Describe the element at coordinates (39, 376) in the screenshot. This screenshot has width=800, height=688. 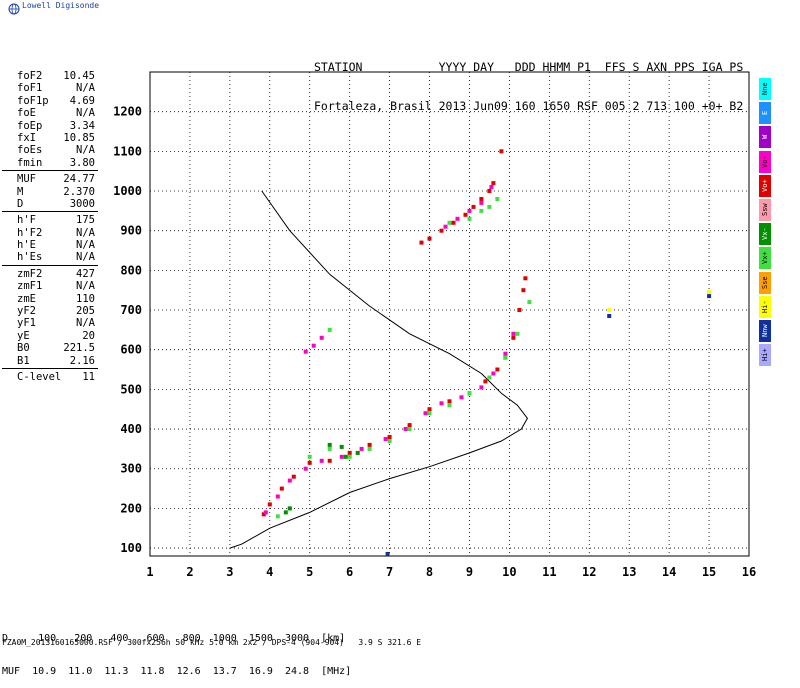
I see `param-label: C-level` at that location.